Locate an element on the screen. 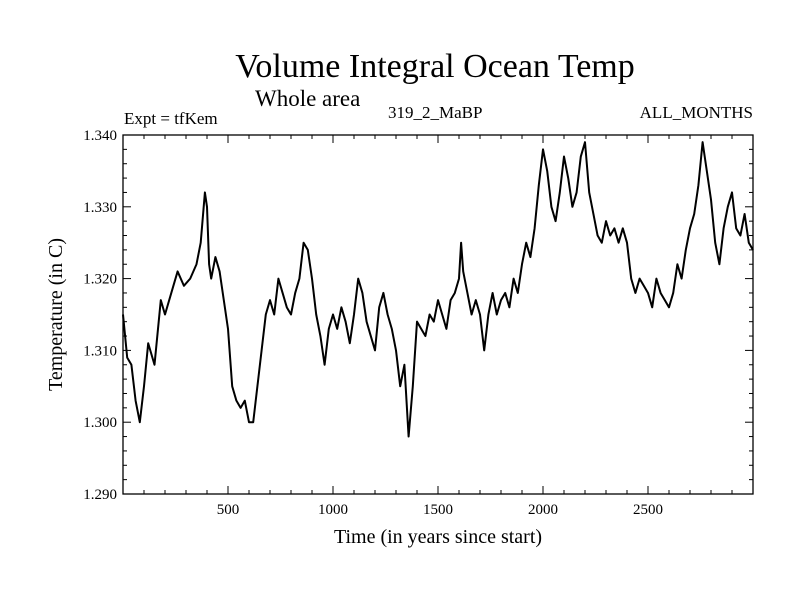 The height and width of the screenshot is (600, 800). x-tick-label: 2500 is located at coordinates (648, 510).